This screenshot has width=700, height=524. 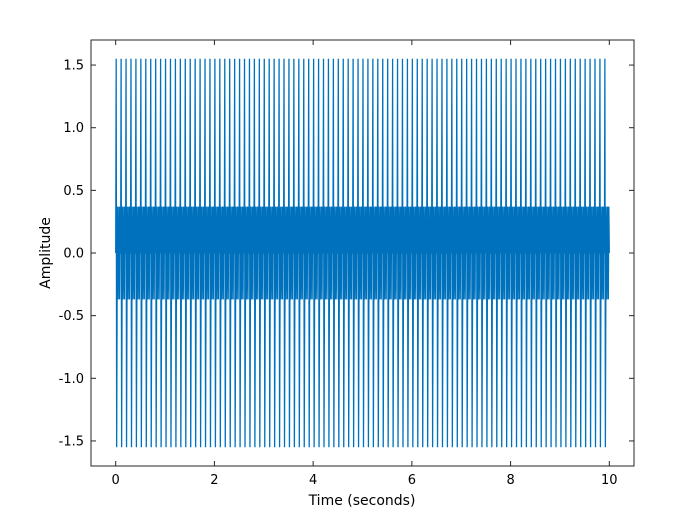 I want to click on y-tick-label: -0.5, so click(x=71, y=316).